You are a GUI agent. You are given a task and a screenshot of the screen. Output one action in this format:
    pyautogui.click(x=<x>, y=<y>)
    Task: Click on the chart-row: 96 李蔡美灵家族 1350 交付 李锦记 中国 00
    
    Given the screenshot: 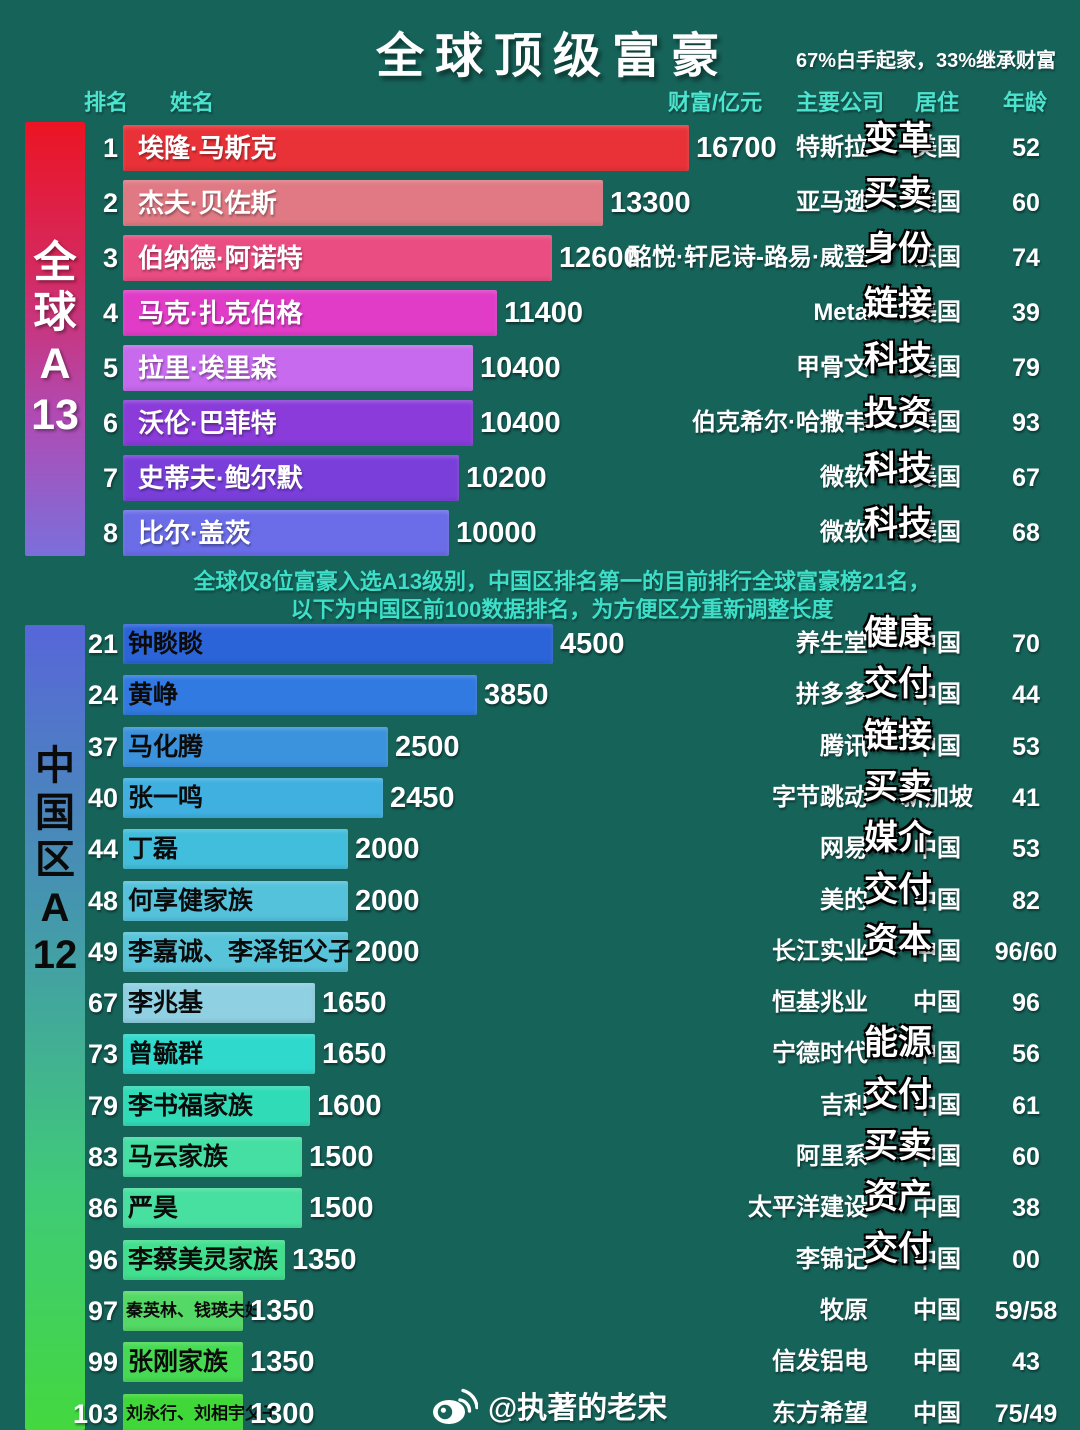 What is the action you would take?
    pyautogui.click(x=540, y=1255)
    